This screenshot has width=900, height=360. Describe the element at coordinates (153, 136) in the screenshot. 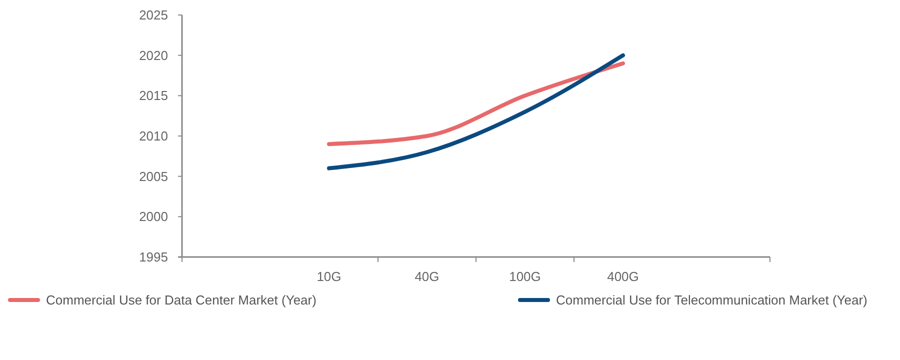

I see `y-tick-label: 2010` at that location.